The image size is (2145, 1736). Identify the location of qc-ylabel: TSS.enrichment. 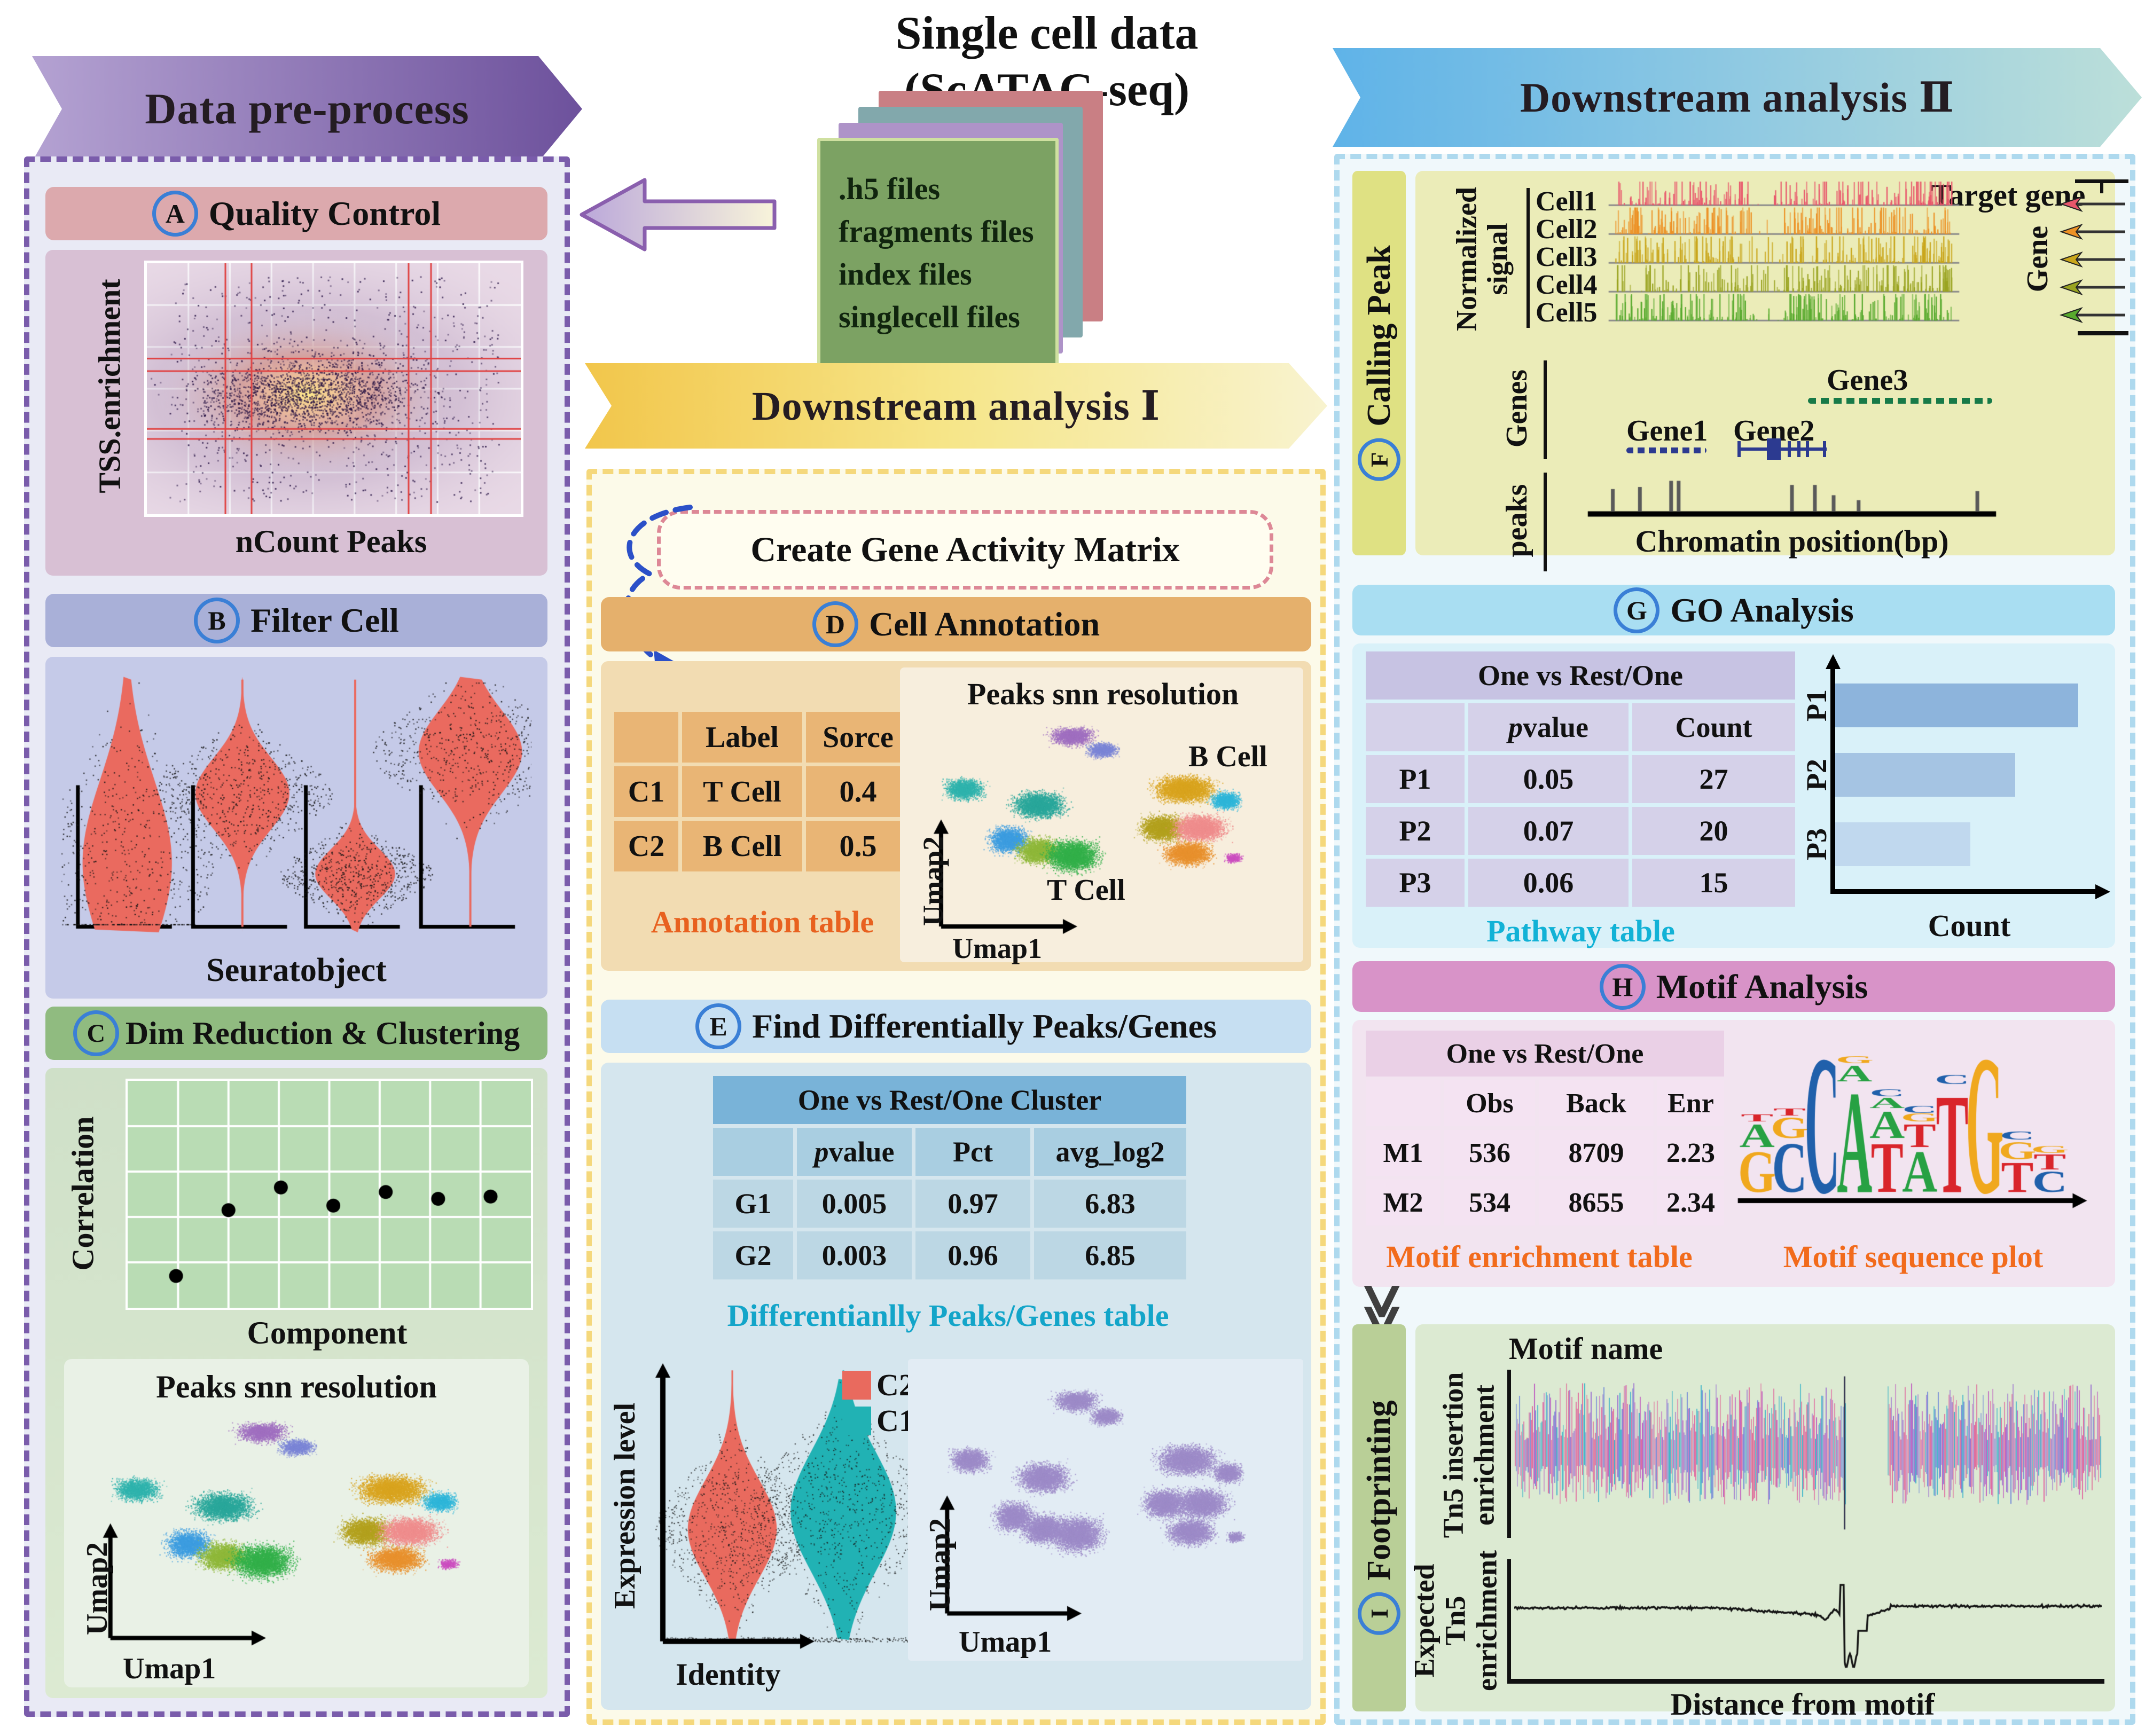
(109, 386).